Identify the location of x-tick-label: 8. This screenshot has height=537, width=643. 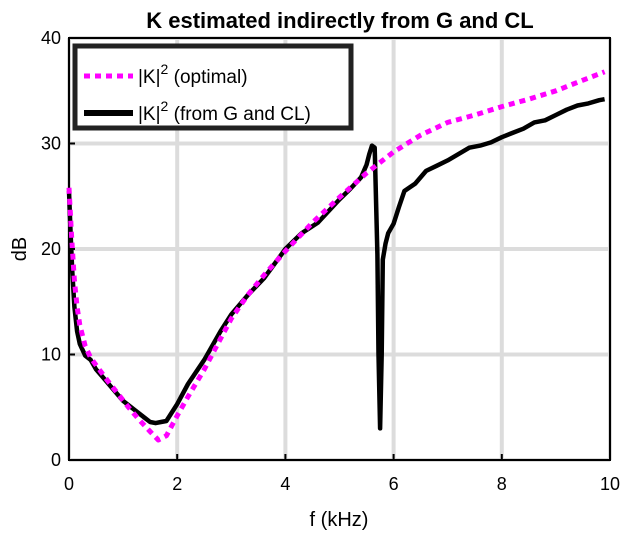
(502, 484).